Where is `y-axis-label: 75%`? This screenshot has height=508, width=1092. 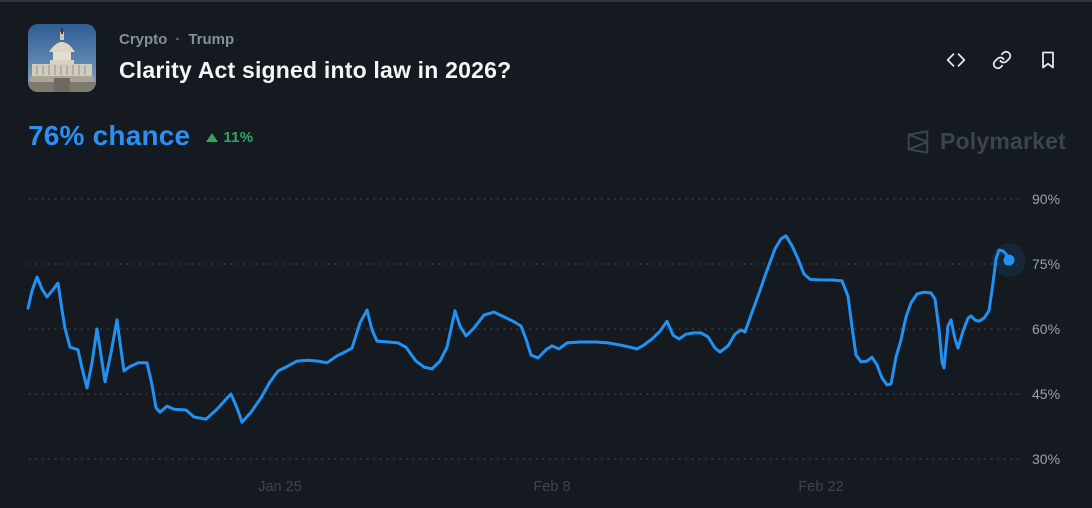 y-axis-label: 75% is located at coordinates (1046, 264).